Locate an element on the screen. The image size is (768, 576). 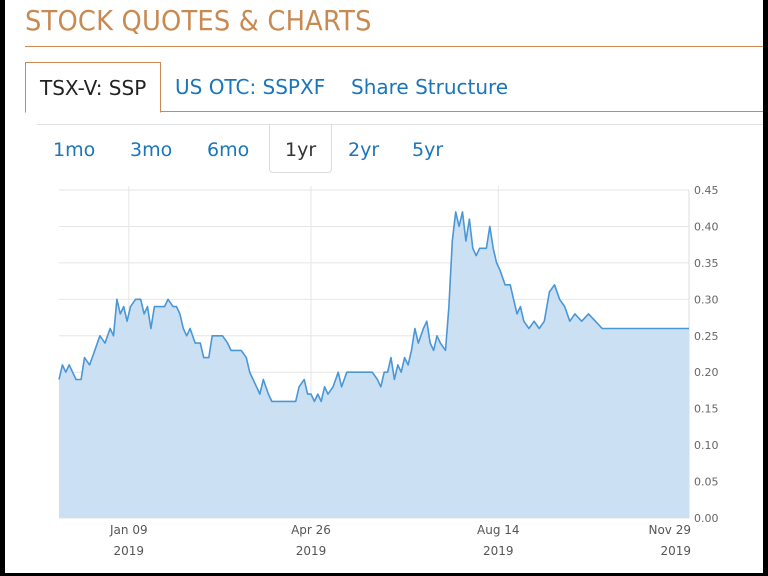
tab-us-otc: US OTC: SSPXF is located at coordinates (250, 87).